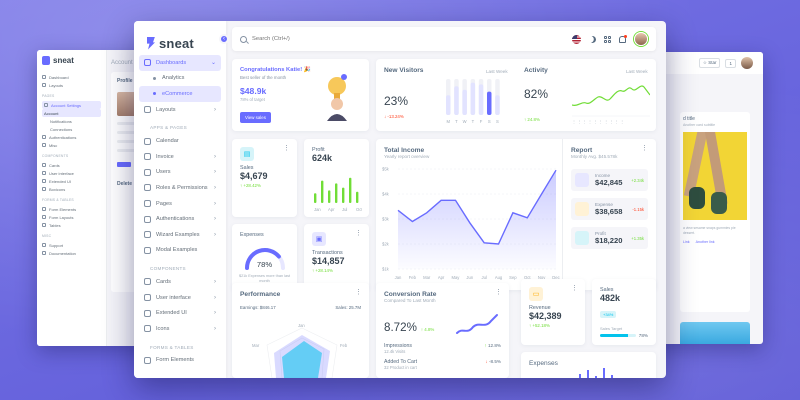 Image resolution: width=800 pixels, height=400 pixels. What do you see at coordinates (61, 121) in the screenshot?
I see `bg-nav-label: Notifications` at bounding box center [61, 121].